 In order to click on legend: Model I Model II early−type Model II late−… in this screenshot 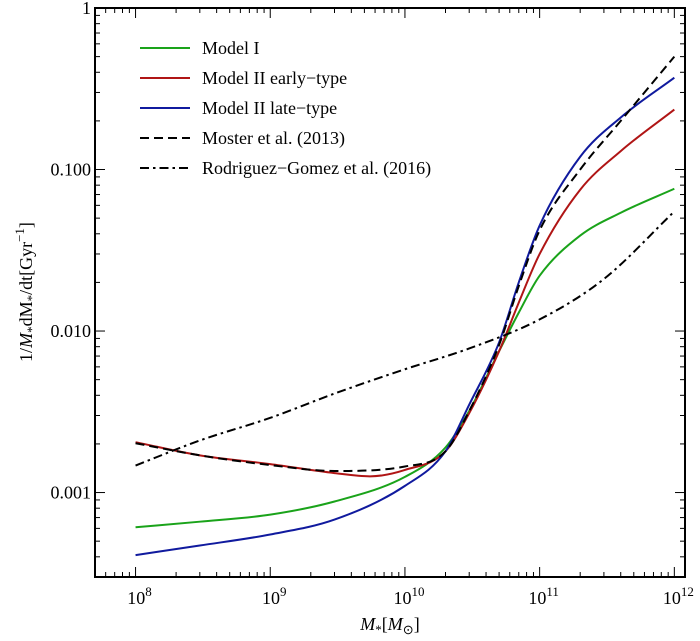, I will do `click(285, 108)`.